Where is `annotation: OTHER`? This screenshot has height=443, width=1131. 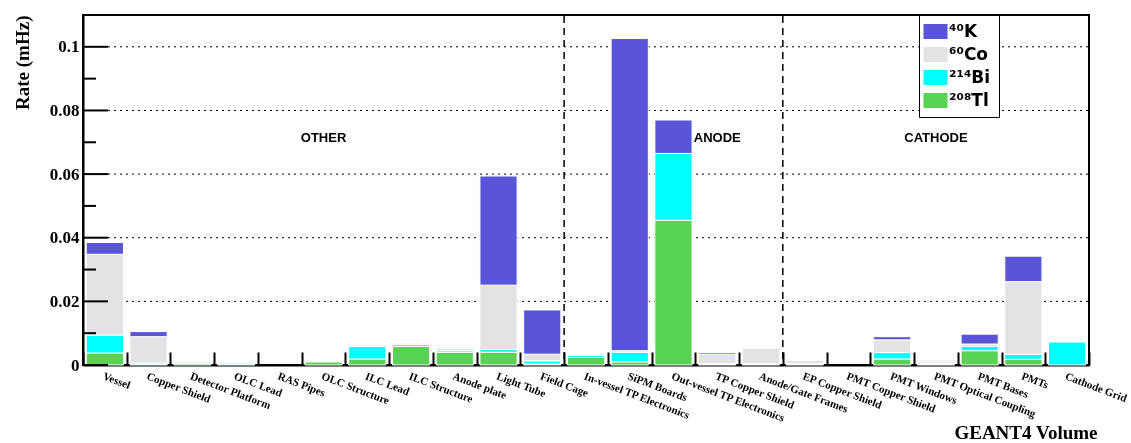 annotation: OTHER is located at coordinates (323, 137).